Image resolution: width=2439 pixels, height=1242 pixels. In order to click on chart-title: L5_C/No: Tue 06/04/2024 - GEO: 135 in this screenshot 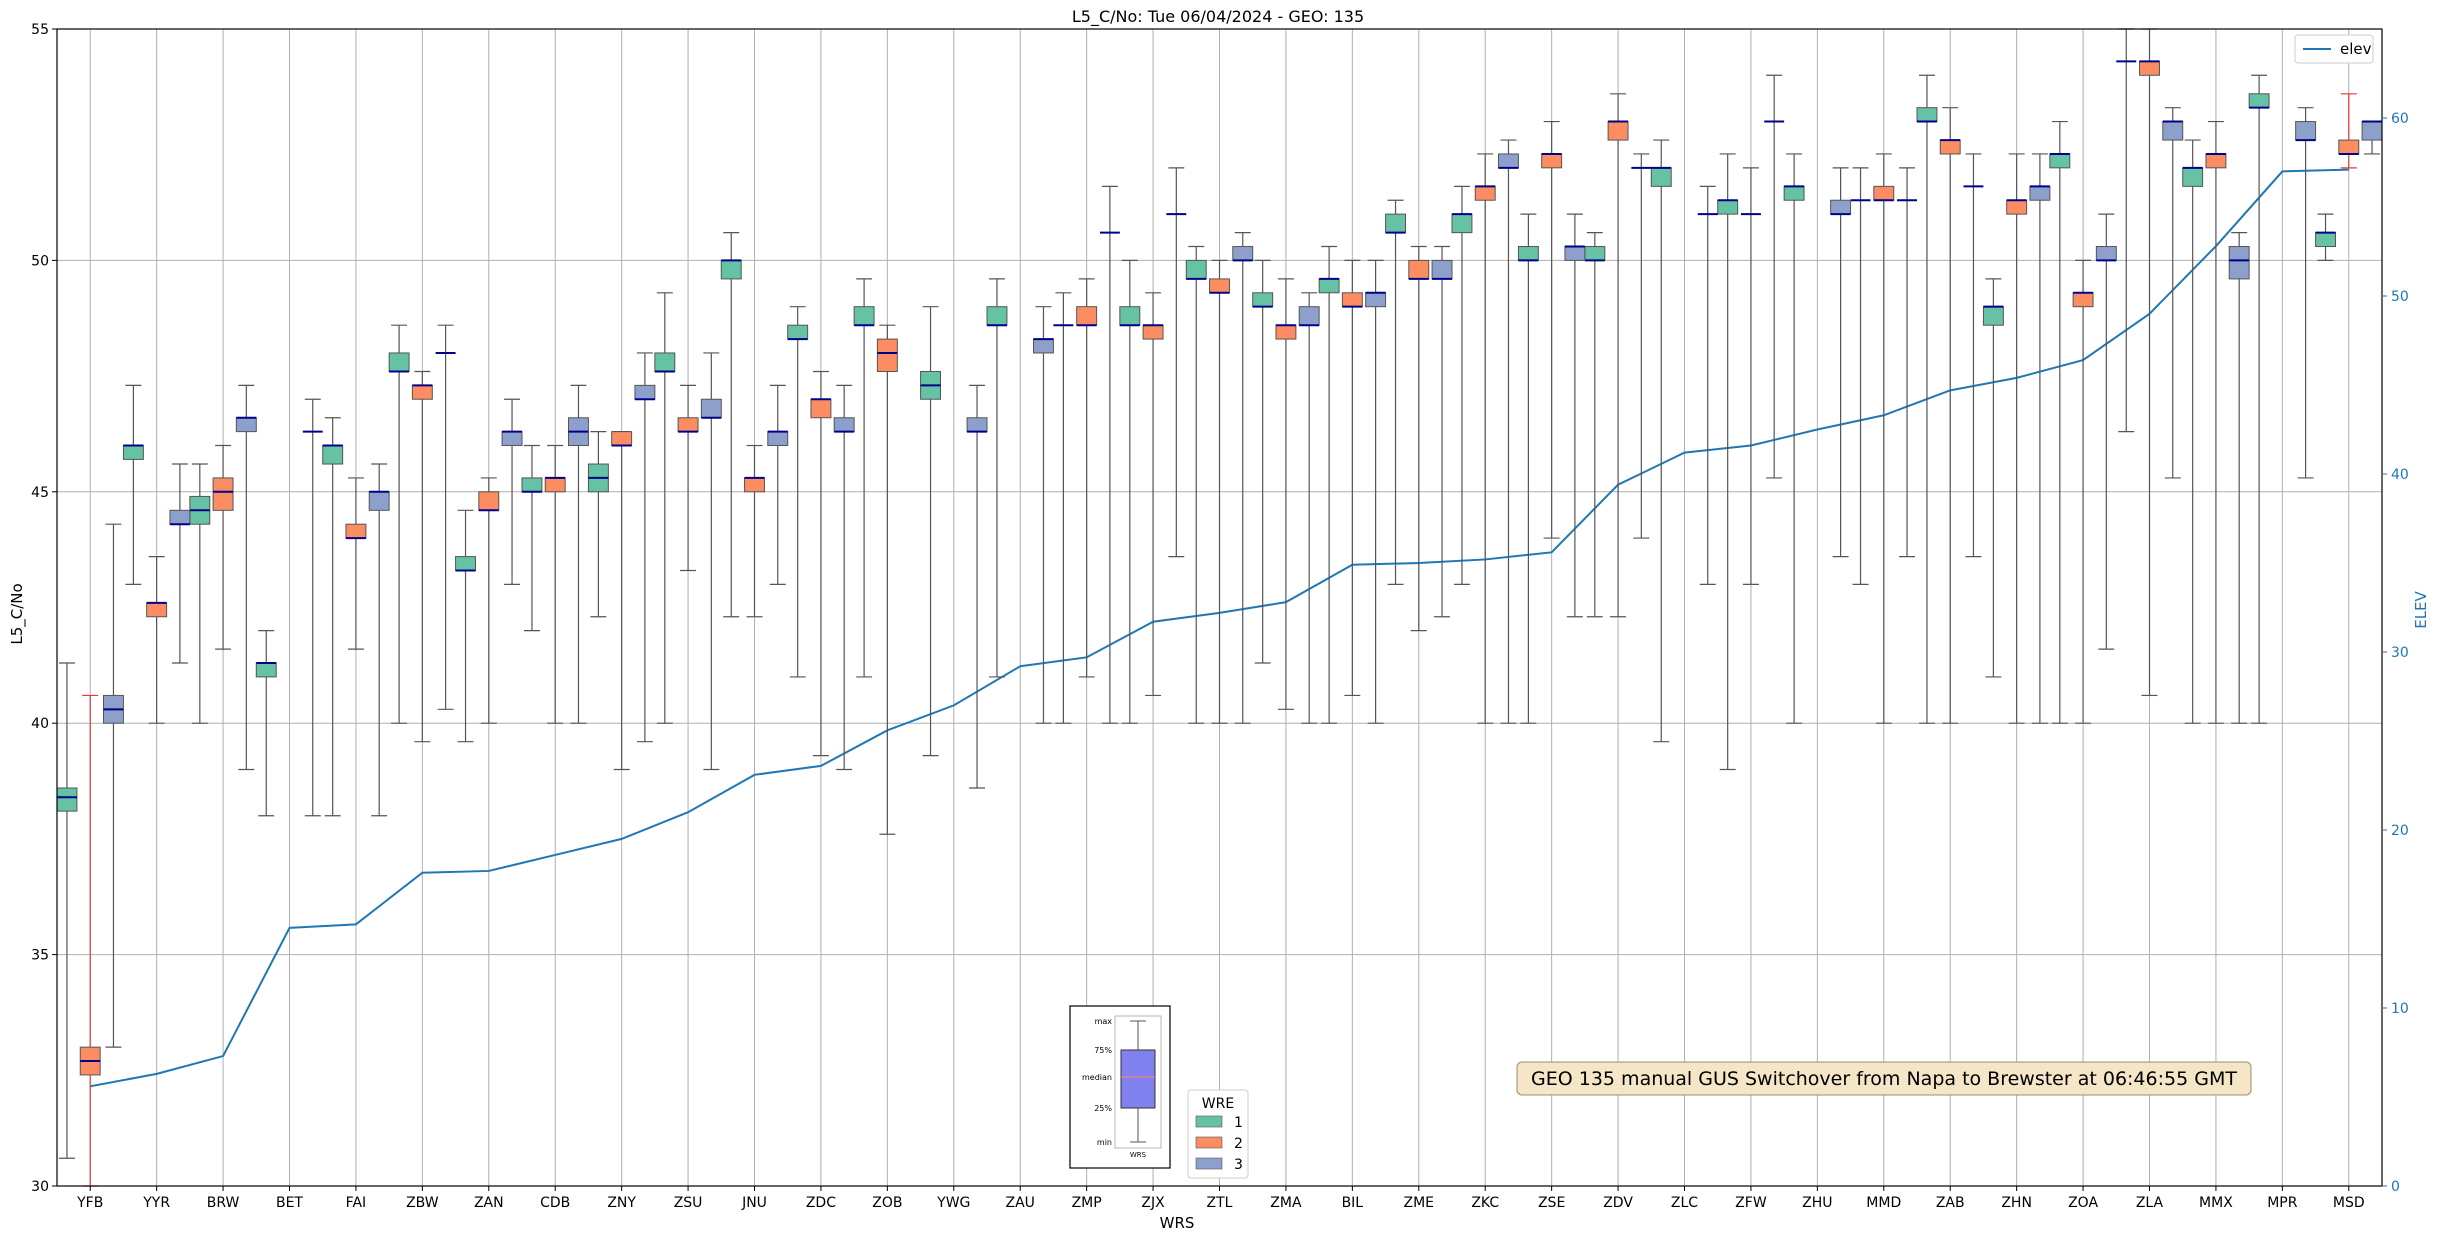, I will do `click(1218, 17)`.